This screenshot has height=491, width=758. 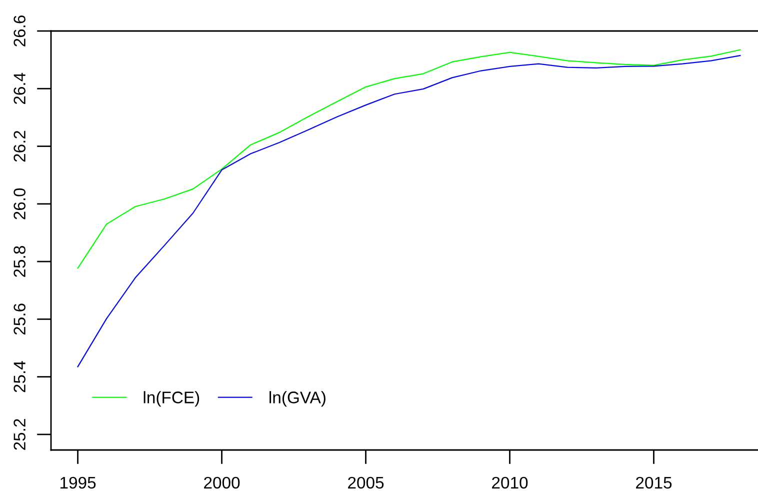 What do you see at coordinates (20, 31) in the screenshot?
I see `y-tick-label: 26.6` at bounding box center [20, 31].